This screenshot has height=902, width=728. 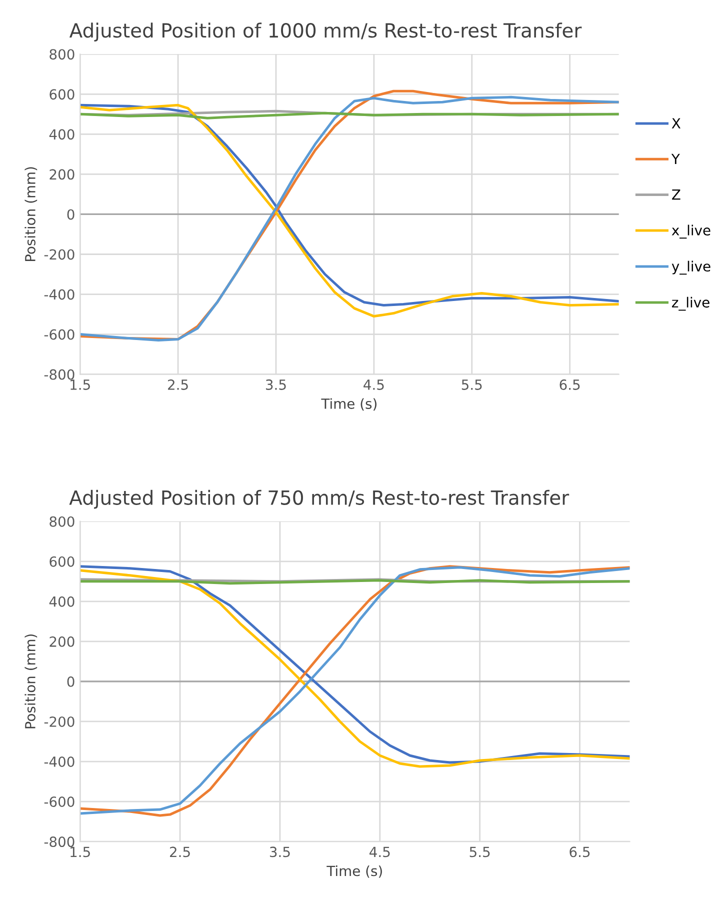 What do you see at coordinates (319, 499) in the screenshot?
I see `chart-title: Adjusted Position of 750 mm/s Rest-to-rest Transfer` at bounding box center [319, 499].